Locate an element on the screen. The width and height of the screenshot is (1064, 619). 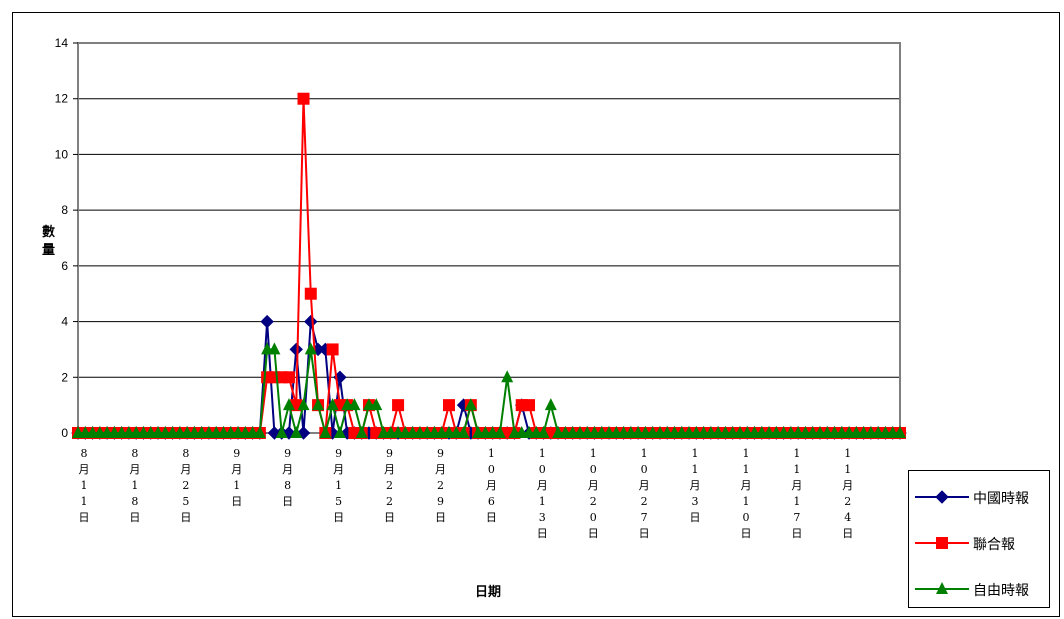
x-tick-label: 1 0 月 1 3 日 is located at coordinates (542, 493).